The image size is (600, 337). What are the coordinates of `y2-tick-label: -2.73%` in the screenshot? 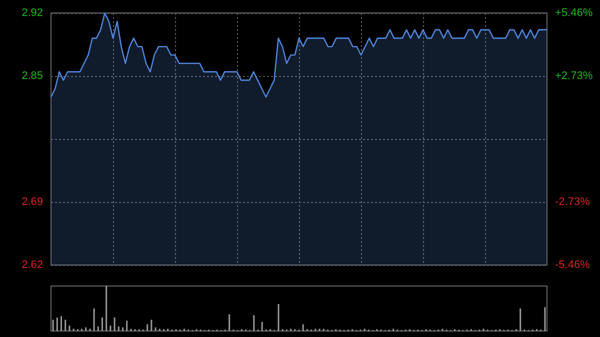 It's located at (572, 202).